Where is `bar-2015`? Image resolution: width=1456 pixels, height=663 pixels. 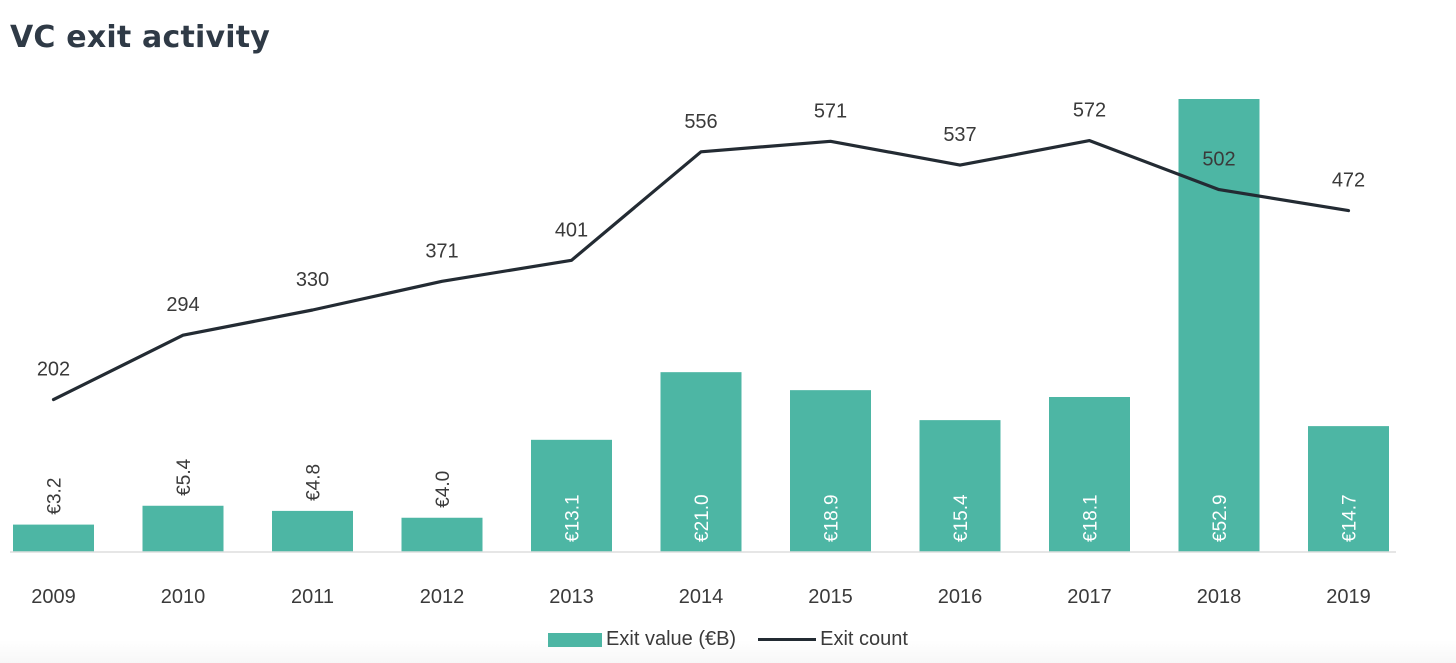 bar-2015 is located at coordinates (830, 471).